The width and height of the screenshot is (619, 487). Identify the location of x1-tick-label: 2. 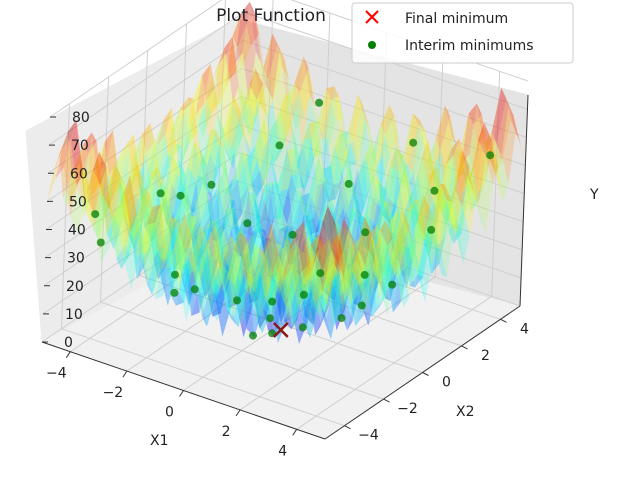
(226, 432).